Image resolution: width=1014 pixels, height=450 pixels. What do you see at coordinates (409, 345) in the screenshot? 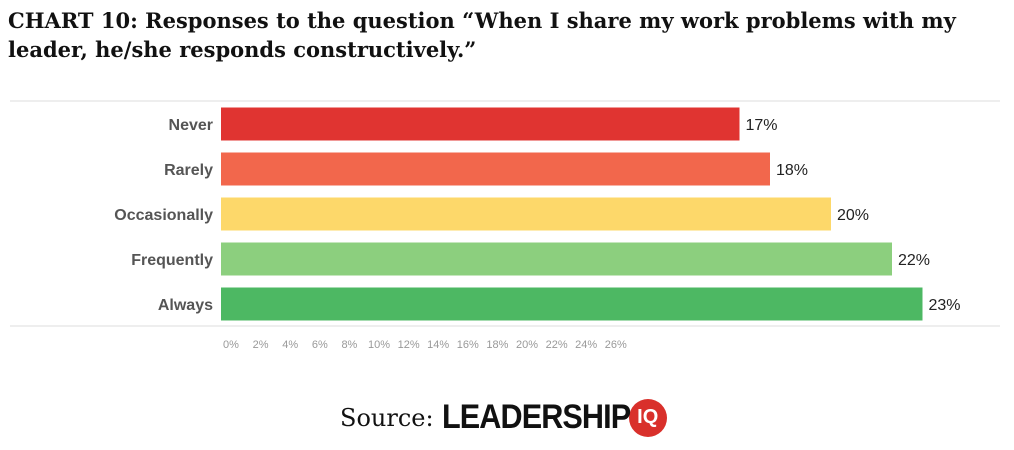
I see `x-tick-label: 12%` at bounding box center [409, 345].